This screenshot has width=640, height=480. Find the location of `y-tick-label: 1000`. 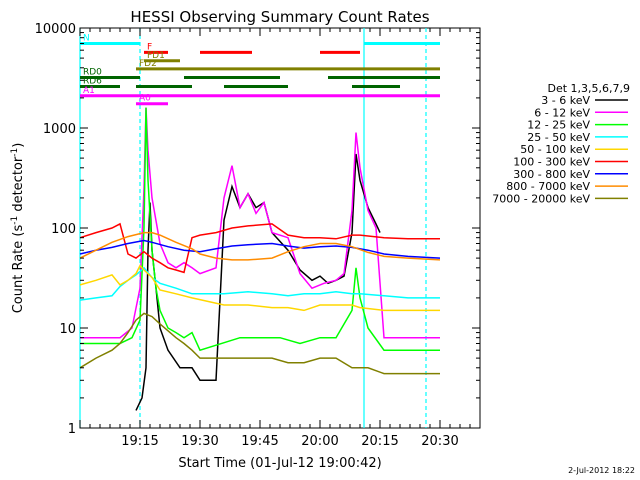

y-tick-label: 1000 is located at coordinates (59, 129).